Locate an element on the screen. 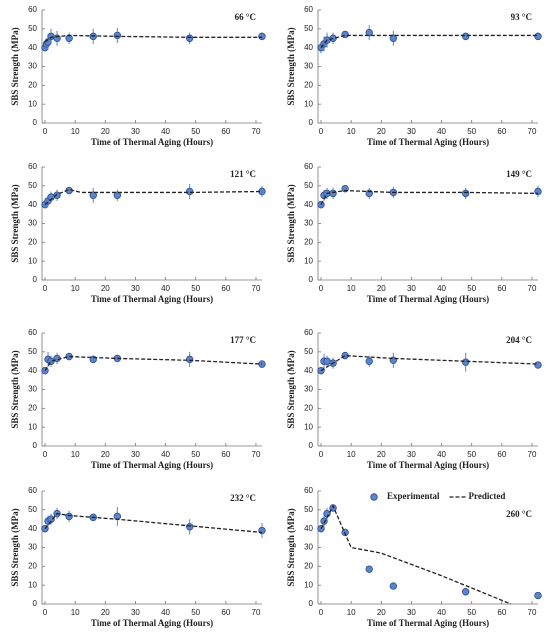  legend-label: Predicted is located at coordinates (487, 496).